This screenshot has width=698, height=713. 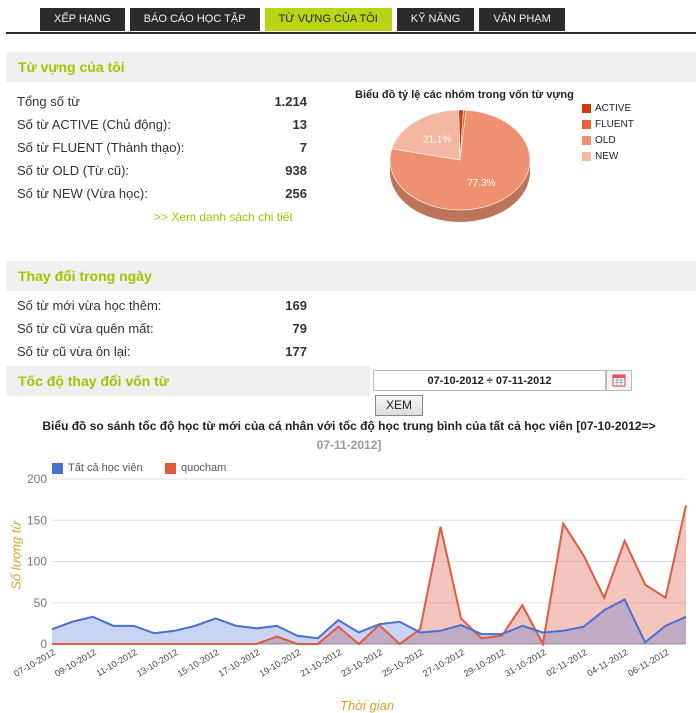 I want to click on vocab-section-title: Từ vựng của tôi, so click(x=71, y=67).